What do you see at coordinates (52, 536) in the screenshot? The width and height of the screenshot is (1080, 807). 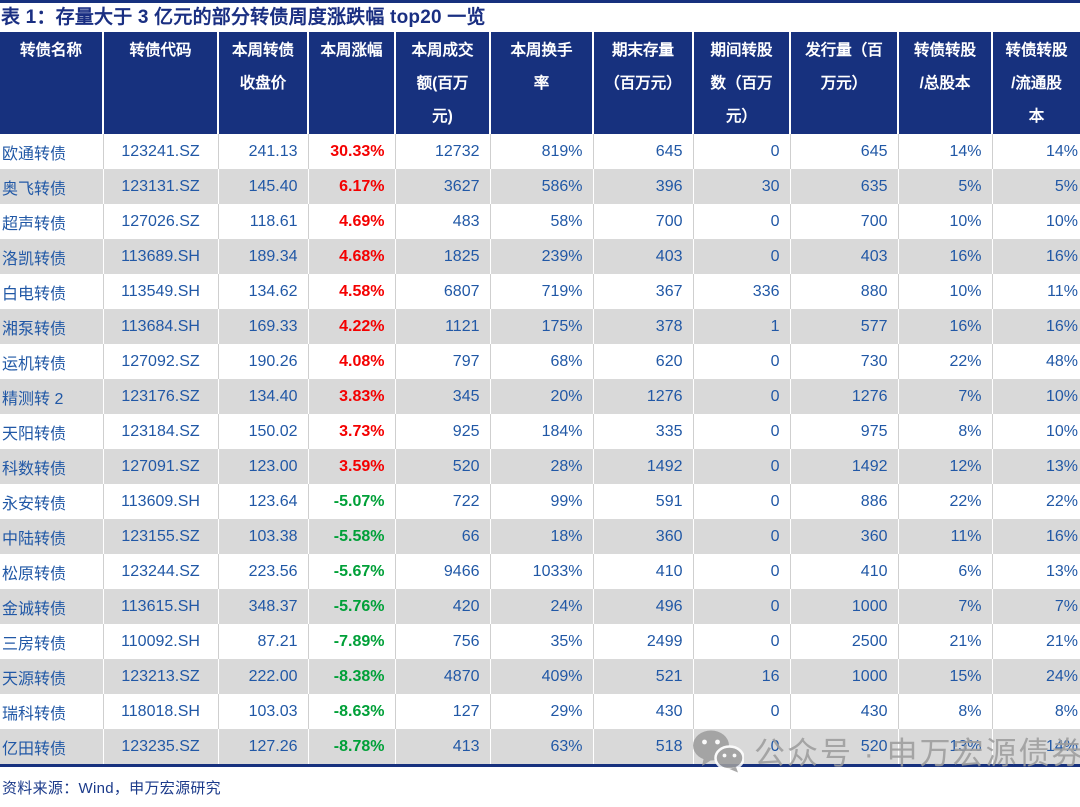 I see `cell-name: 中陆转债` at bounding box center [52, 536].